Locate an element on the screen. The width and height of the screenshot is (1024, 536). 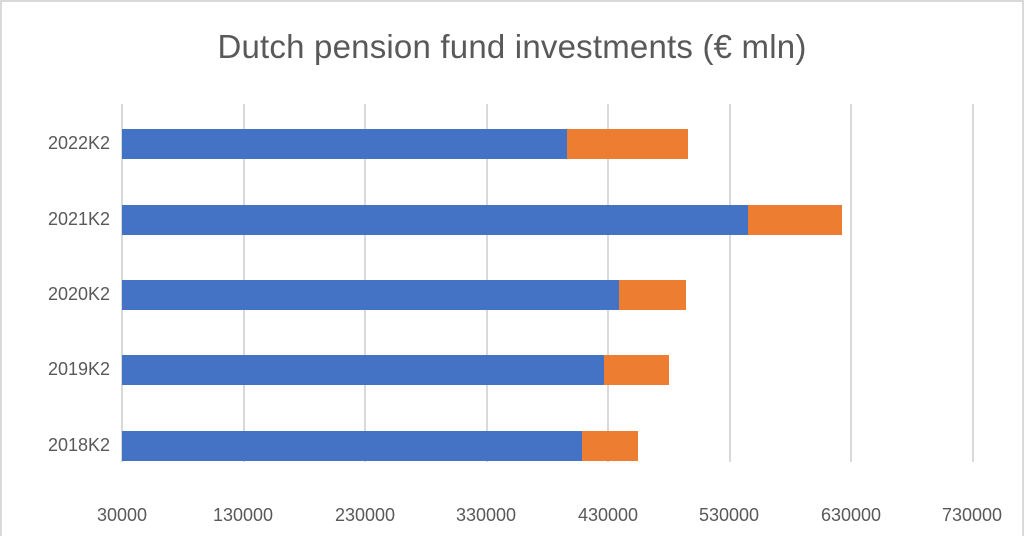
x-tick-label: 330000 is located at coordinates (486, 515).